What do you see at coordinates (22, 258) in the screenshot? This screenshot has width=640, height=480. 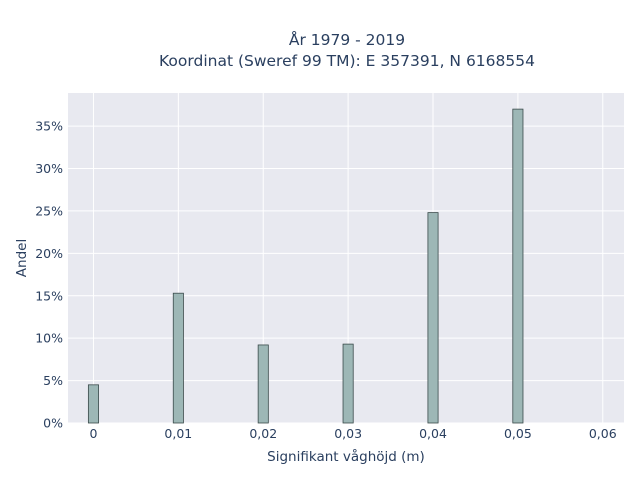 I see `y-axis-title: Andel` at bounding box center [22, 258].